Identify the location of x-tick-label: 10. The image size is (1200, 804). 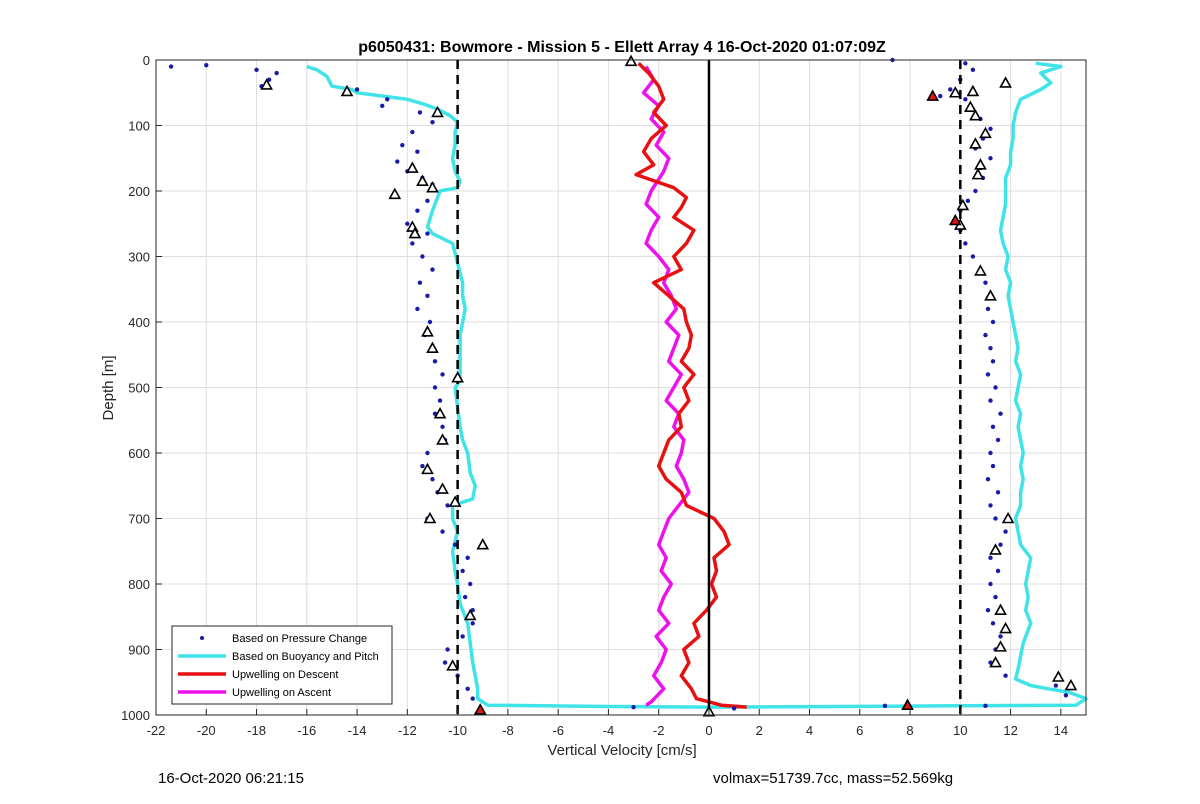
(960, 730).